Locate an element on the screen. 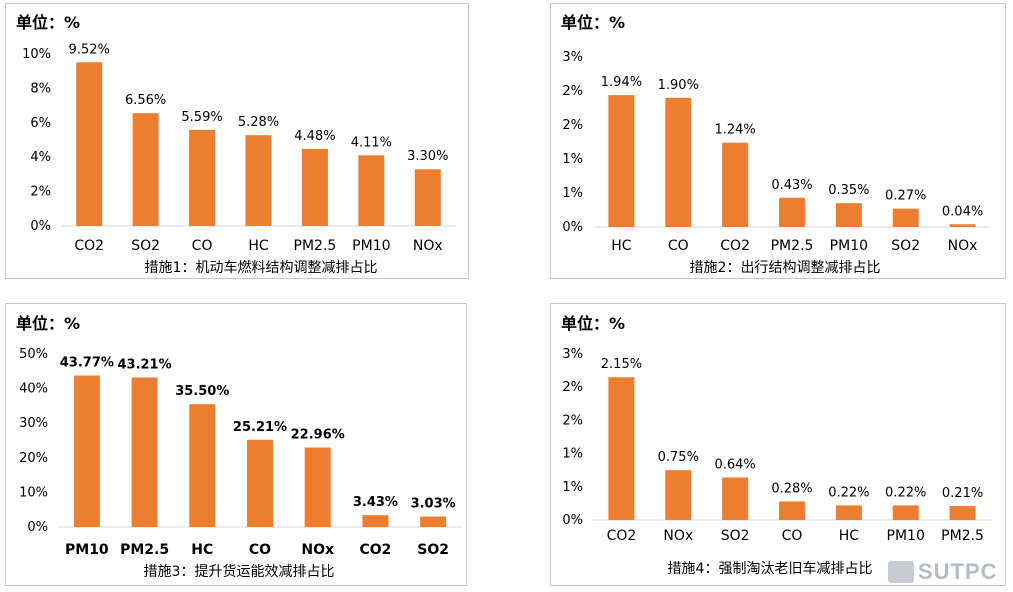 The image size is (1013, 592). y-tick-label: 50% is located at coordinates (33, 354).